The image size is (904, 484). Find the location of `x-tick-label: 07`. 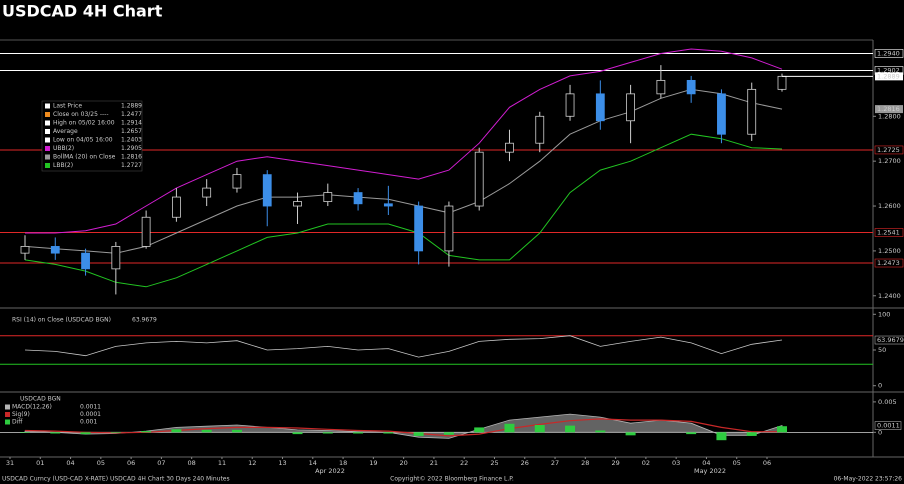

x-tick-label: 07 is located at coordinates (161, 463).